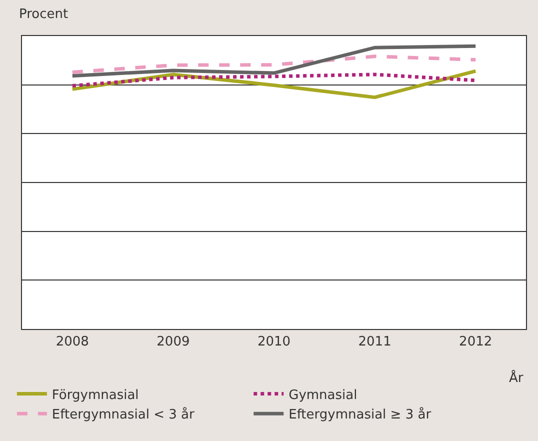 The width and height of the screenshot is (538, 441). What do you see at coordinates (375, 342) in the screenshot?
I see `x-tick-label: 2011` at bounding box center [375, 342].